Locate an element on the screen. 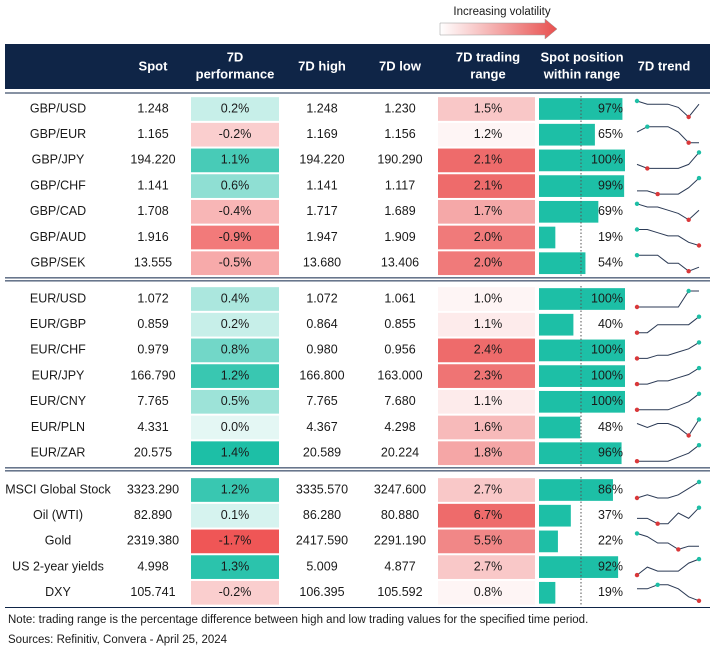  row-label: GBP/CAD is located at coordinates (58, 211).